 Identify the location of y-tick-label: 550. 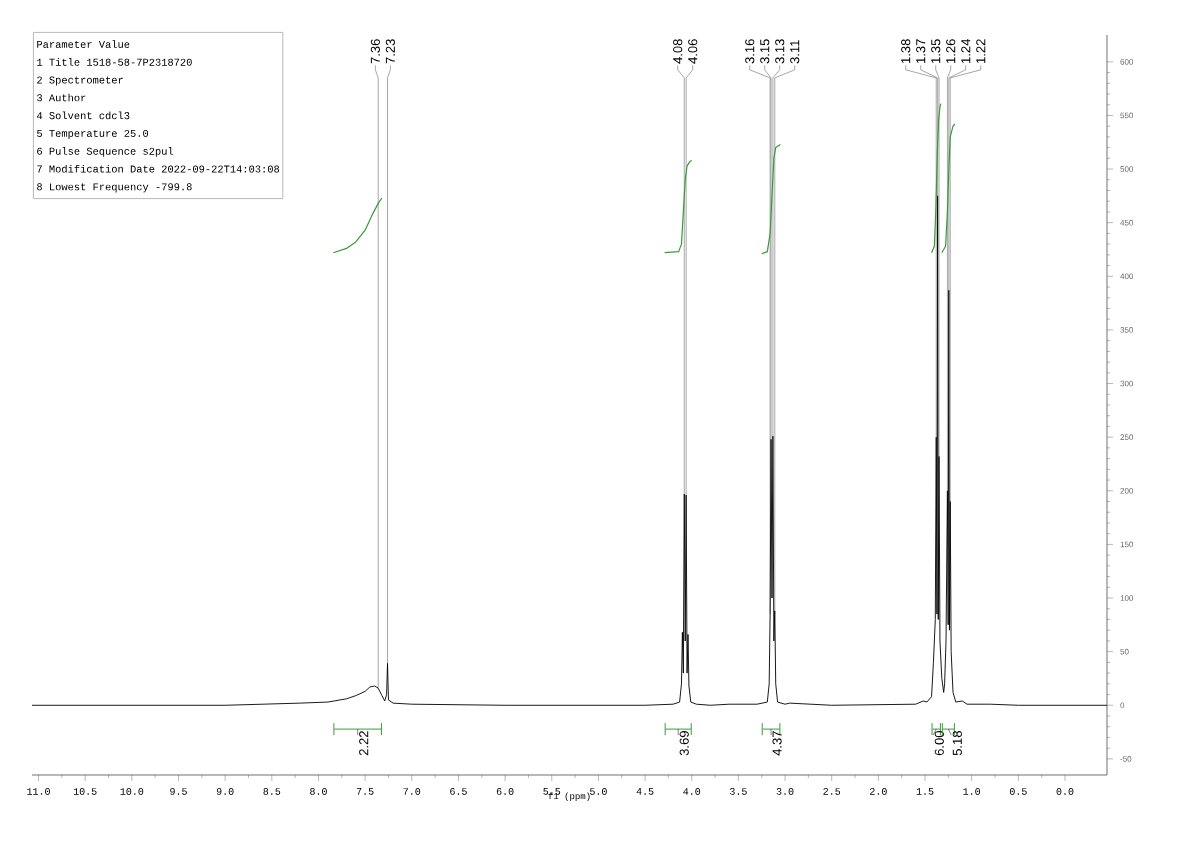
(1127, 115).